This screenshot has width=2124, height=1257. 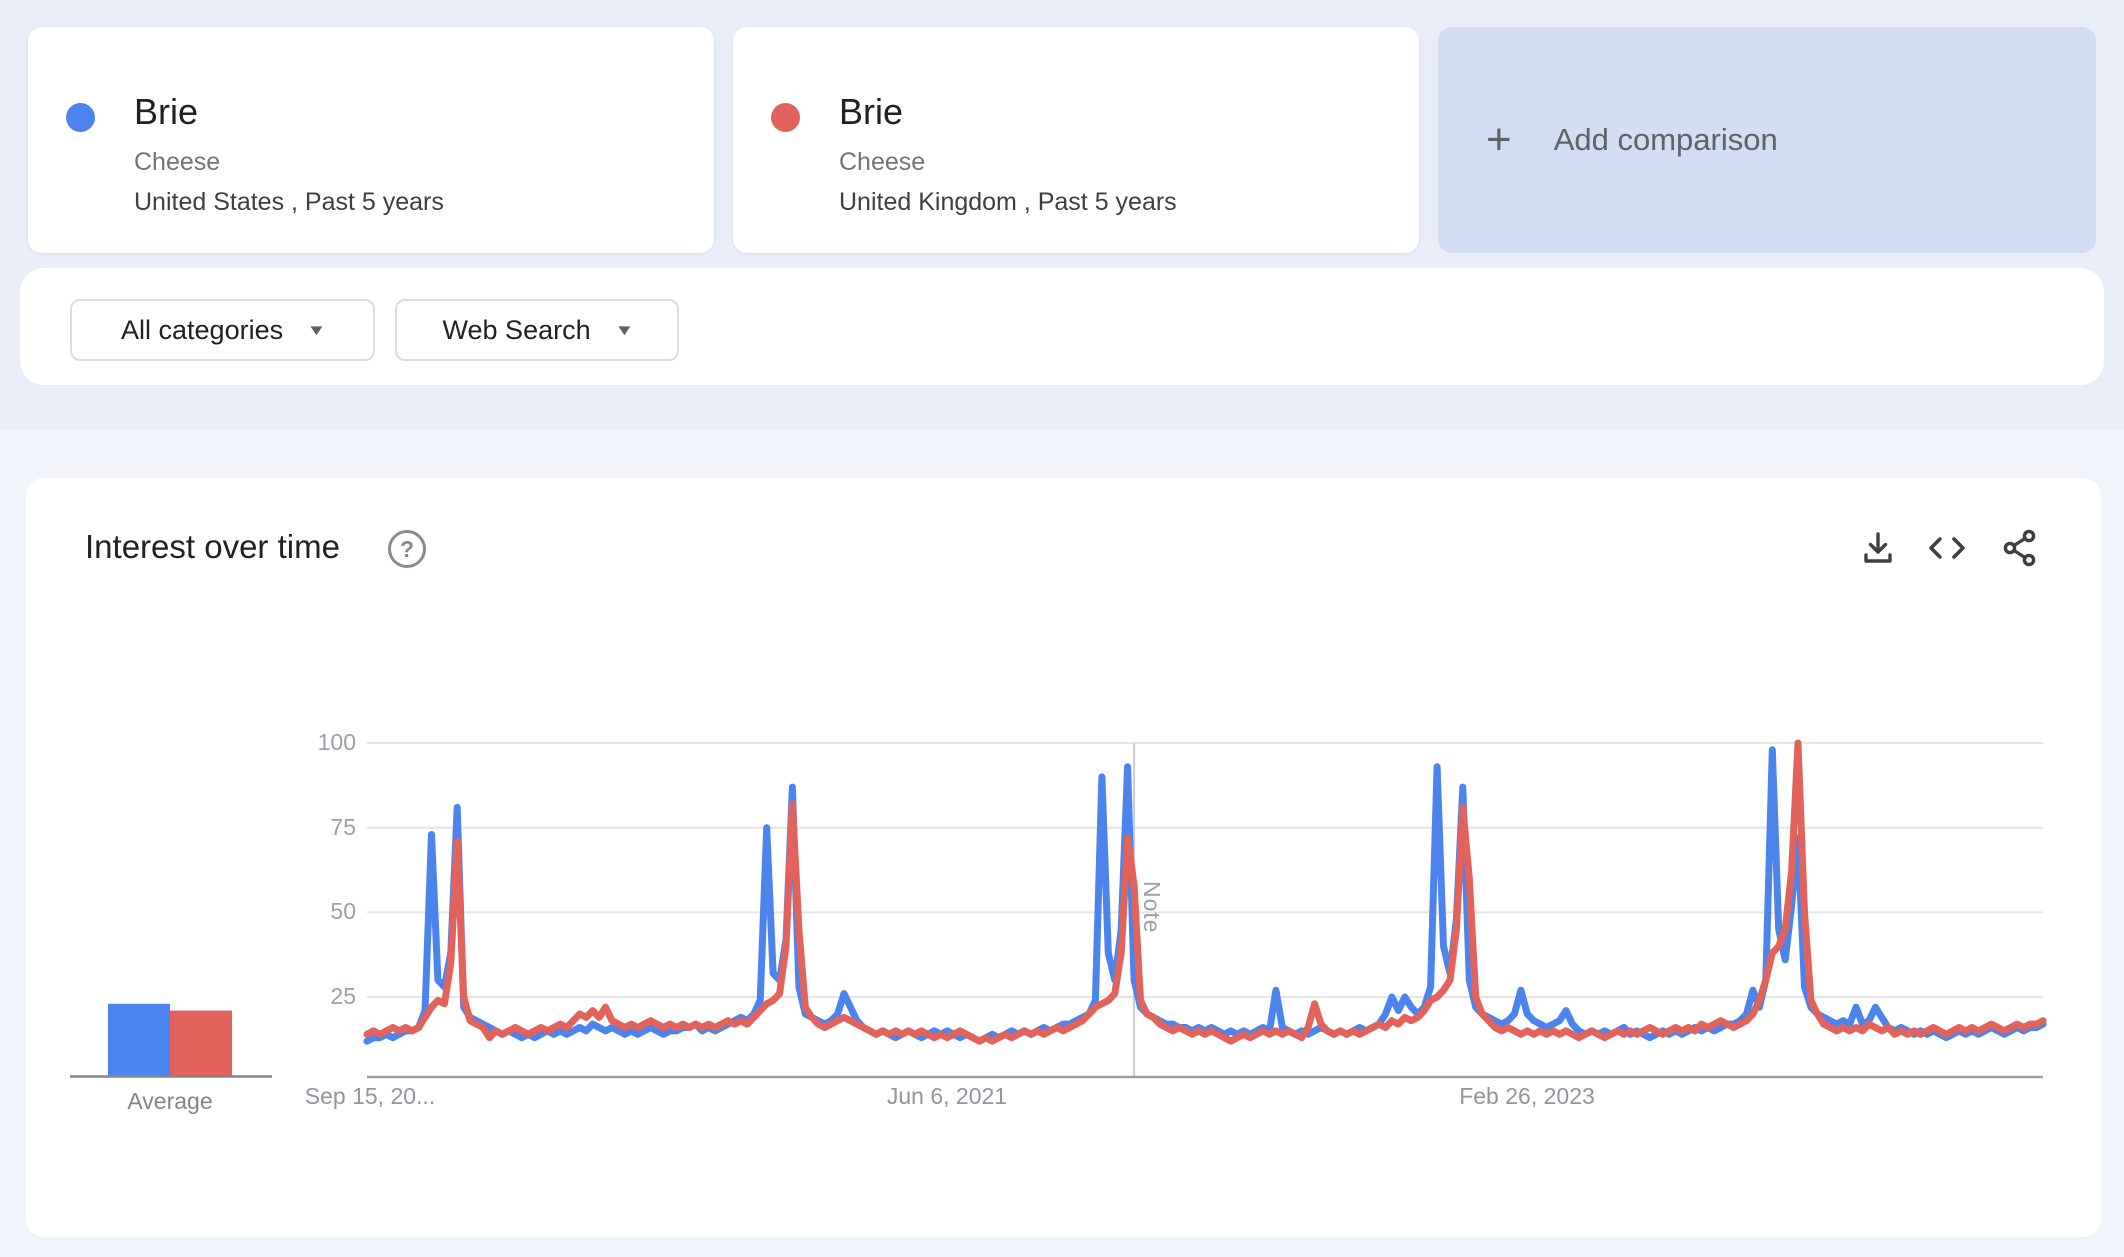 I want to click on y-tick-25: 25, so click(x=343, y=996).